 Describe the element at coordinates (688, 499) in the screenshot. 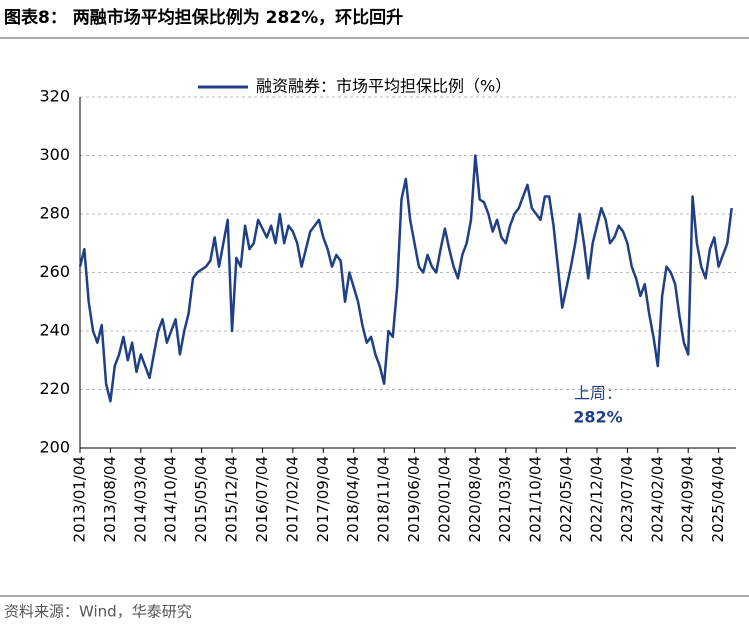

I see `x-tick-label: 2024/09/04` at that location.